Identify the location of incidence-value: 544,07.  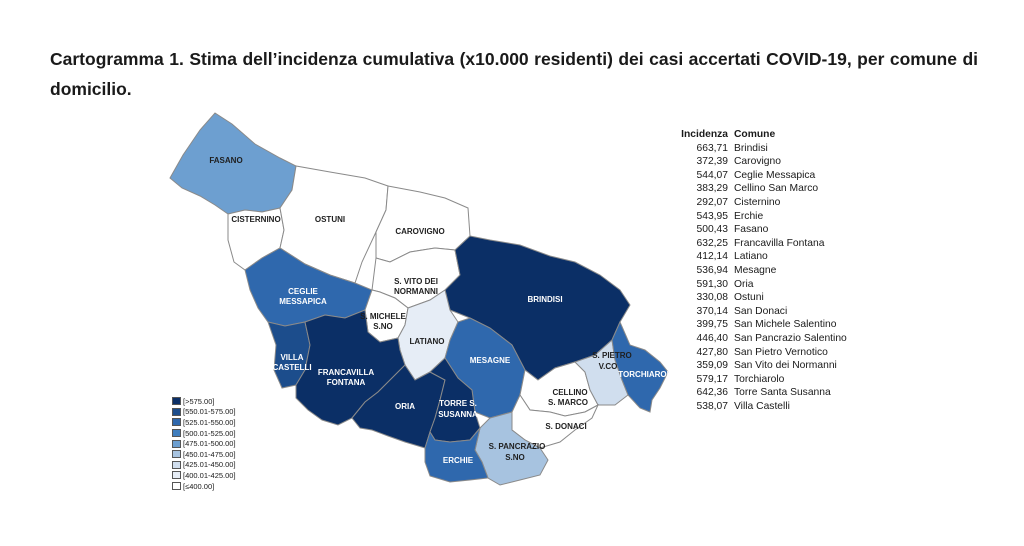
(712, 175).